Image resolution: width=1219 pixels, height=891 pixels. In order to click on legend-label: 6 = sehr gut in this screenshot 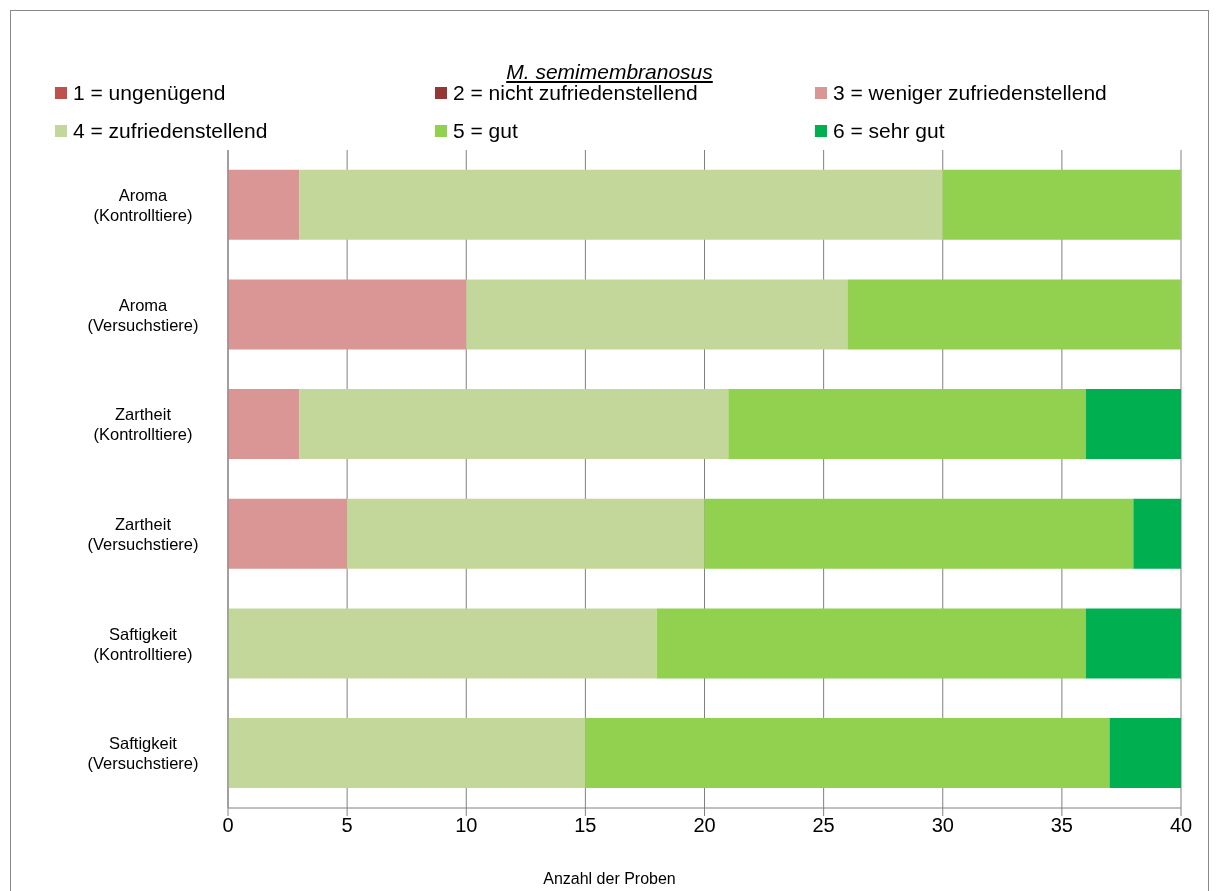, I will do `click(889, 131)`.